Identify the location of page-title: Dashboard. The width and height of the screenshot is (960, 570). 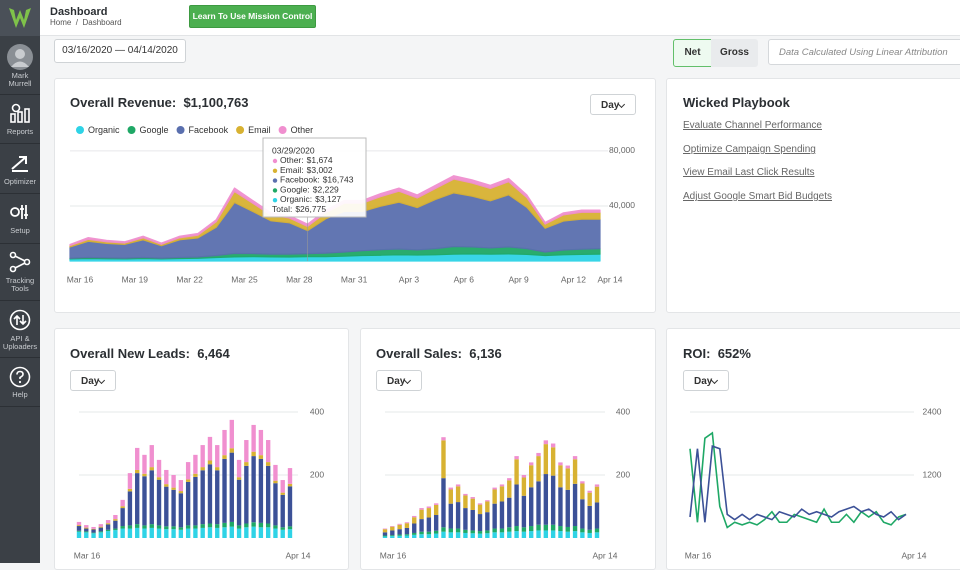
(79, 12).